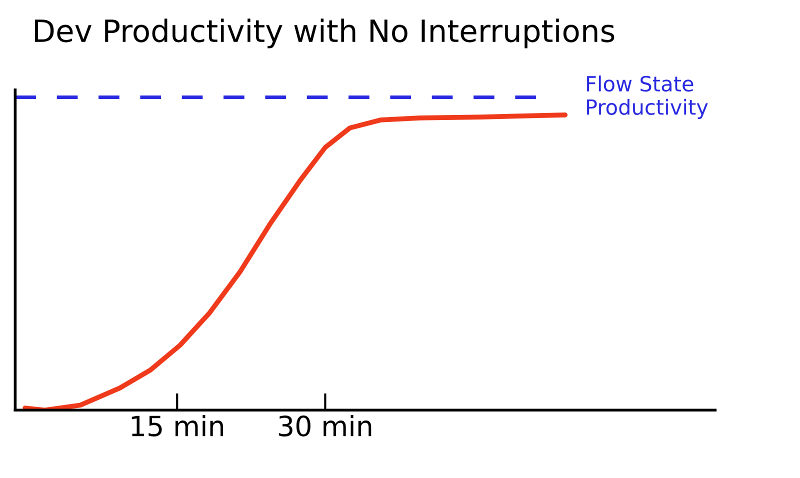 Image resolution: width=800 pixels, height=478 pixels. I want to click on ref-line-label: Flow State Productivity, so click(647, 97).